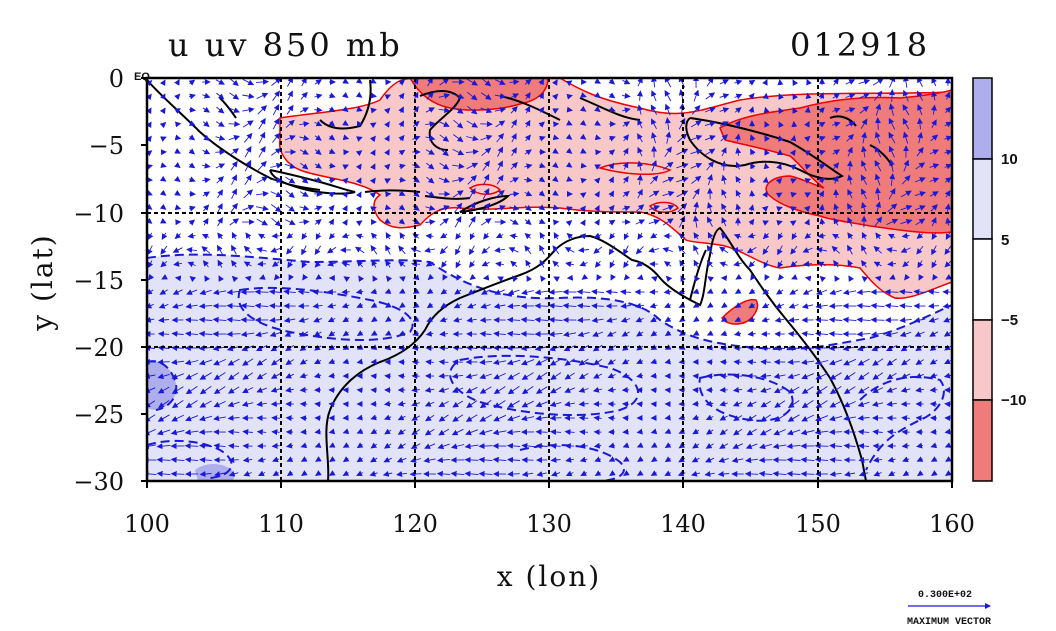 Image resolution: width=1056 pixels, height=631 pixels. Describe the element at coordinates (98, 415) in the screenshot. I see `y-tick-label: −25` at that location.